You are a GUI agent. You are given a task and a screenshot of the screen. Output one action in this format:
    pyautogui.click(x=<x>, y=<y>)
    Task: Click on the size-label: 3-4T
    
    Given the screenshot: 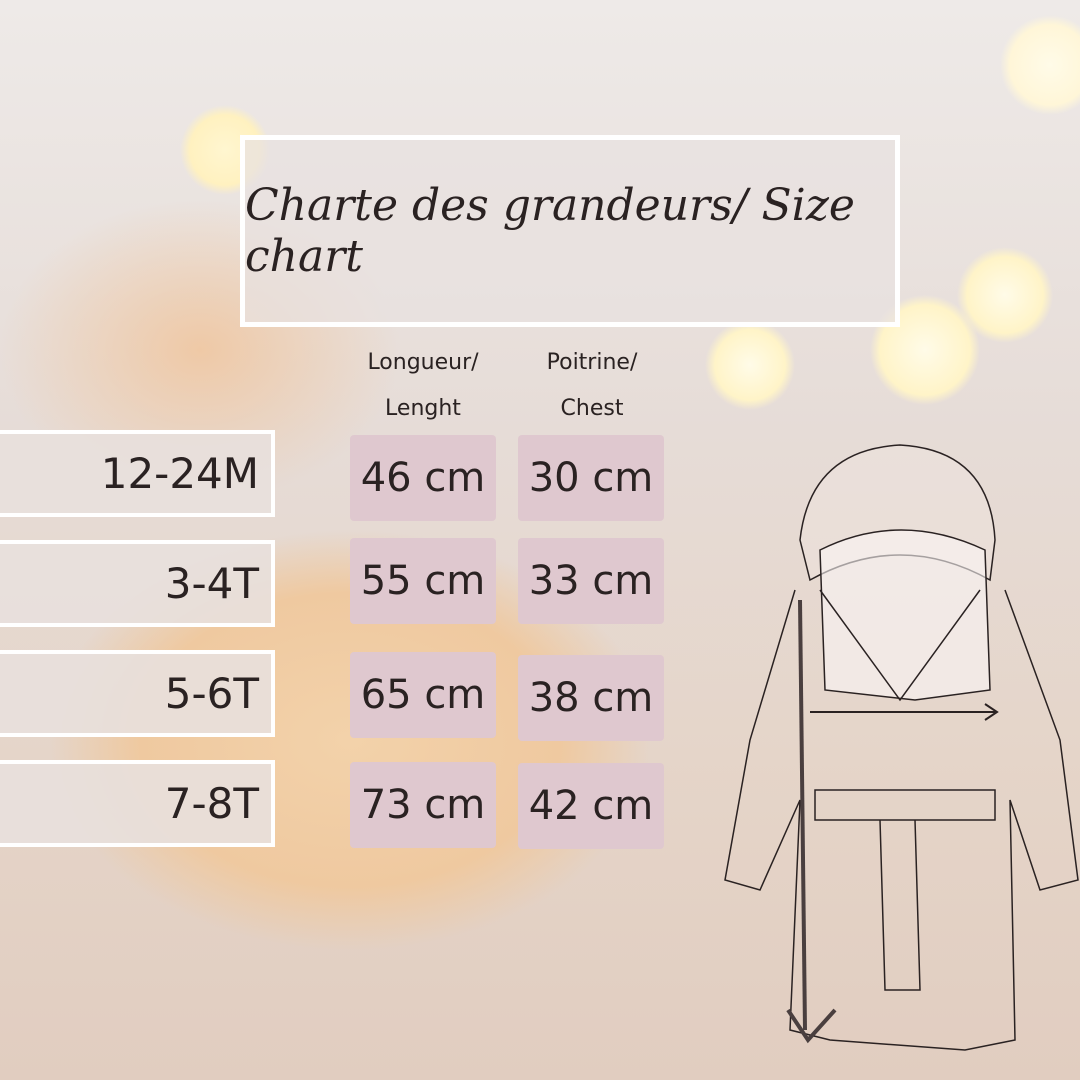 What is the action you would take?
    pyautogui.click(x=137, y=583)
    